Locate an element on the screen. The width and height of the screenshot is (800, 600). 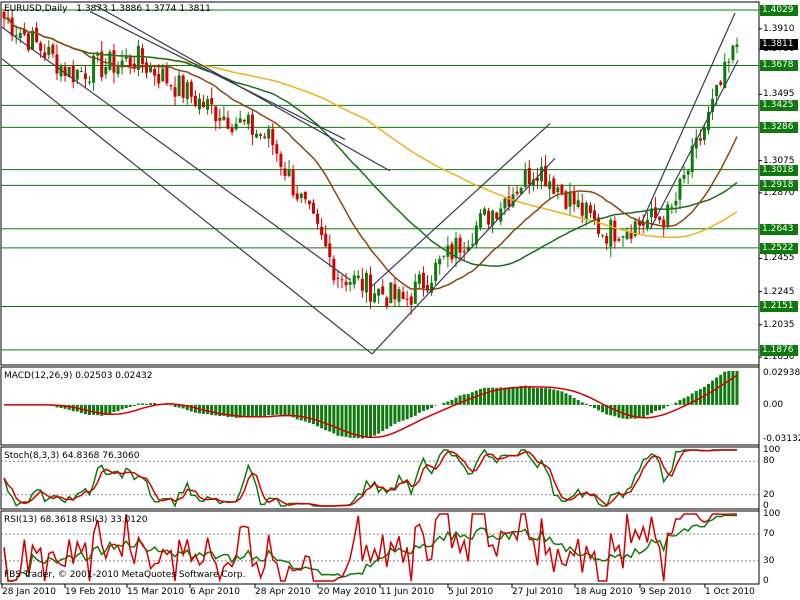
rsi-axis-label: 70 is located at coordinates (769, 534).